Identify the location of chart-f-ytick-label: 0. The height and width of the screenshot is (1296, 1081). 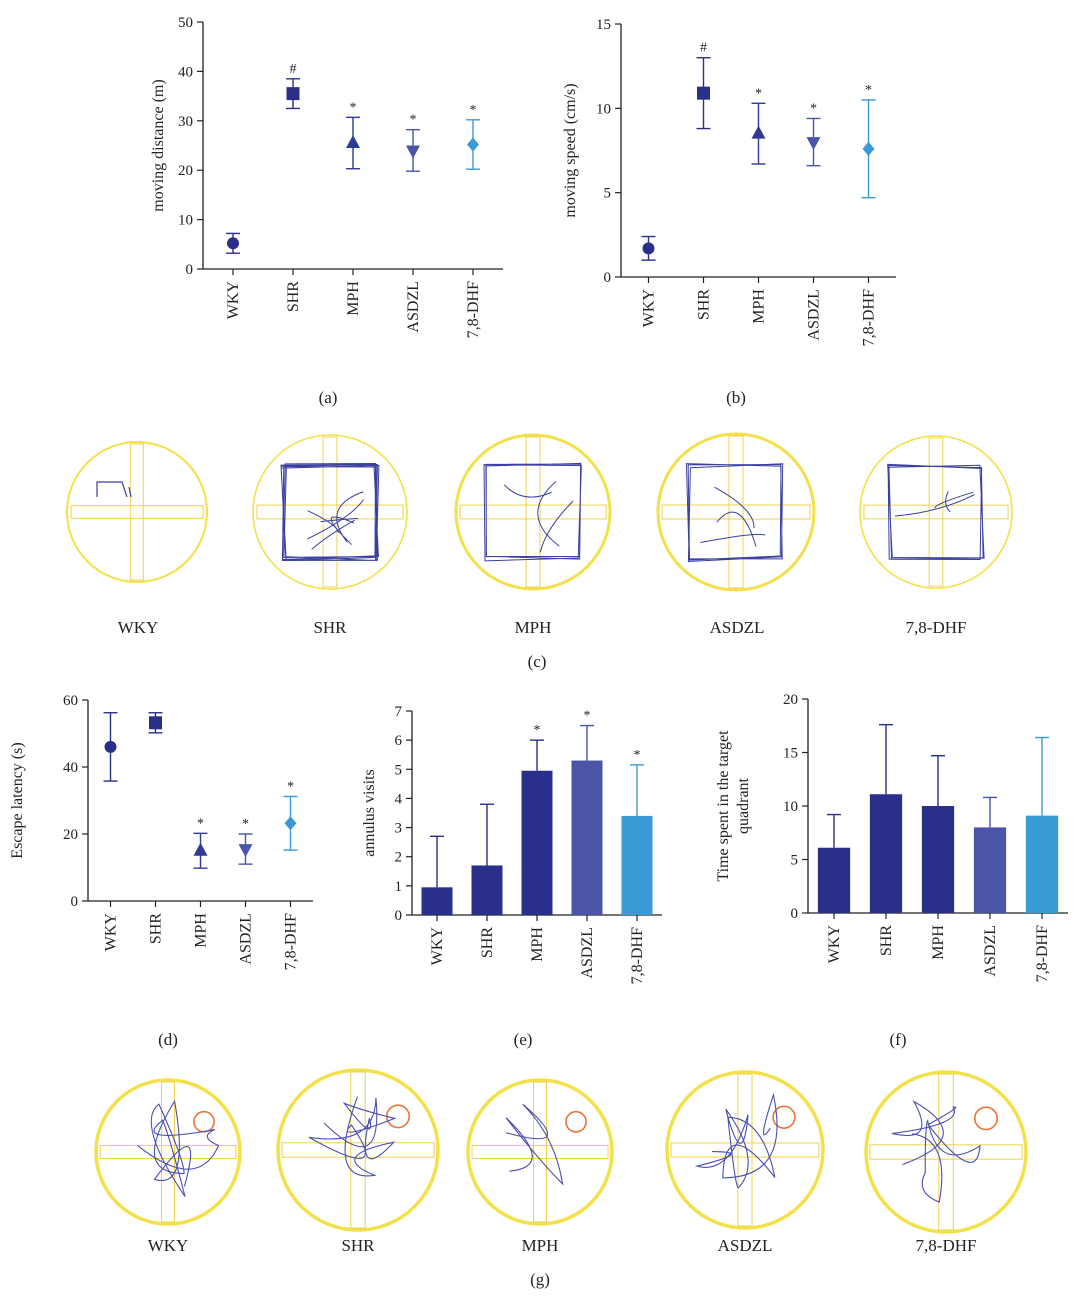
(795, 914).